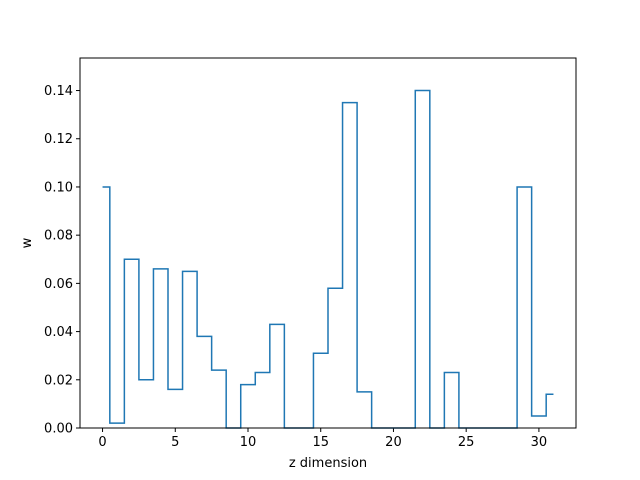  I want to click on y-tick-label: 0.06, so click(58, 284).